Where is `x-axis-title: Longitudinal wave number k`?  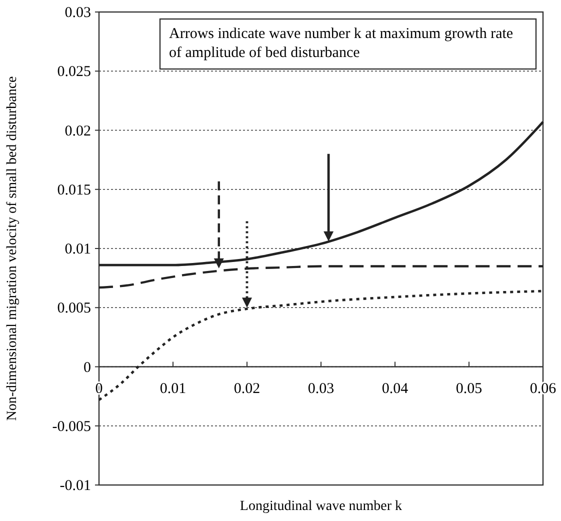 x-axis-title: Longitudinal wave number k is located at coordinates (321, 506).